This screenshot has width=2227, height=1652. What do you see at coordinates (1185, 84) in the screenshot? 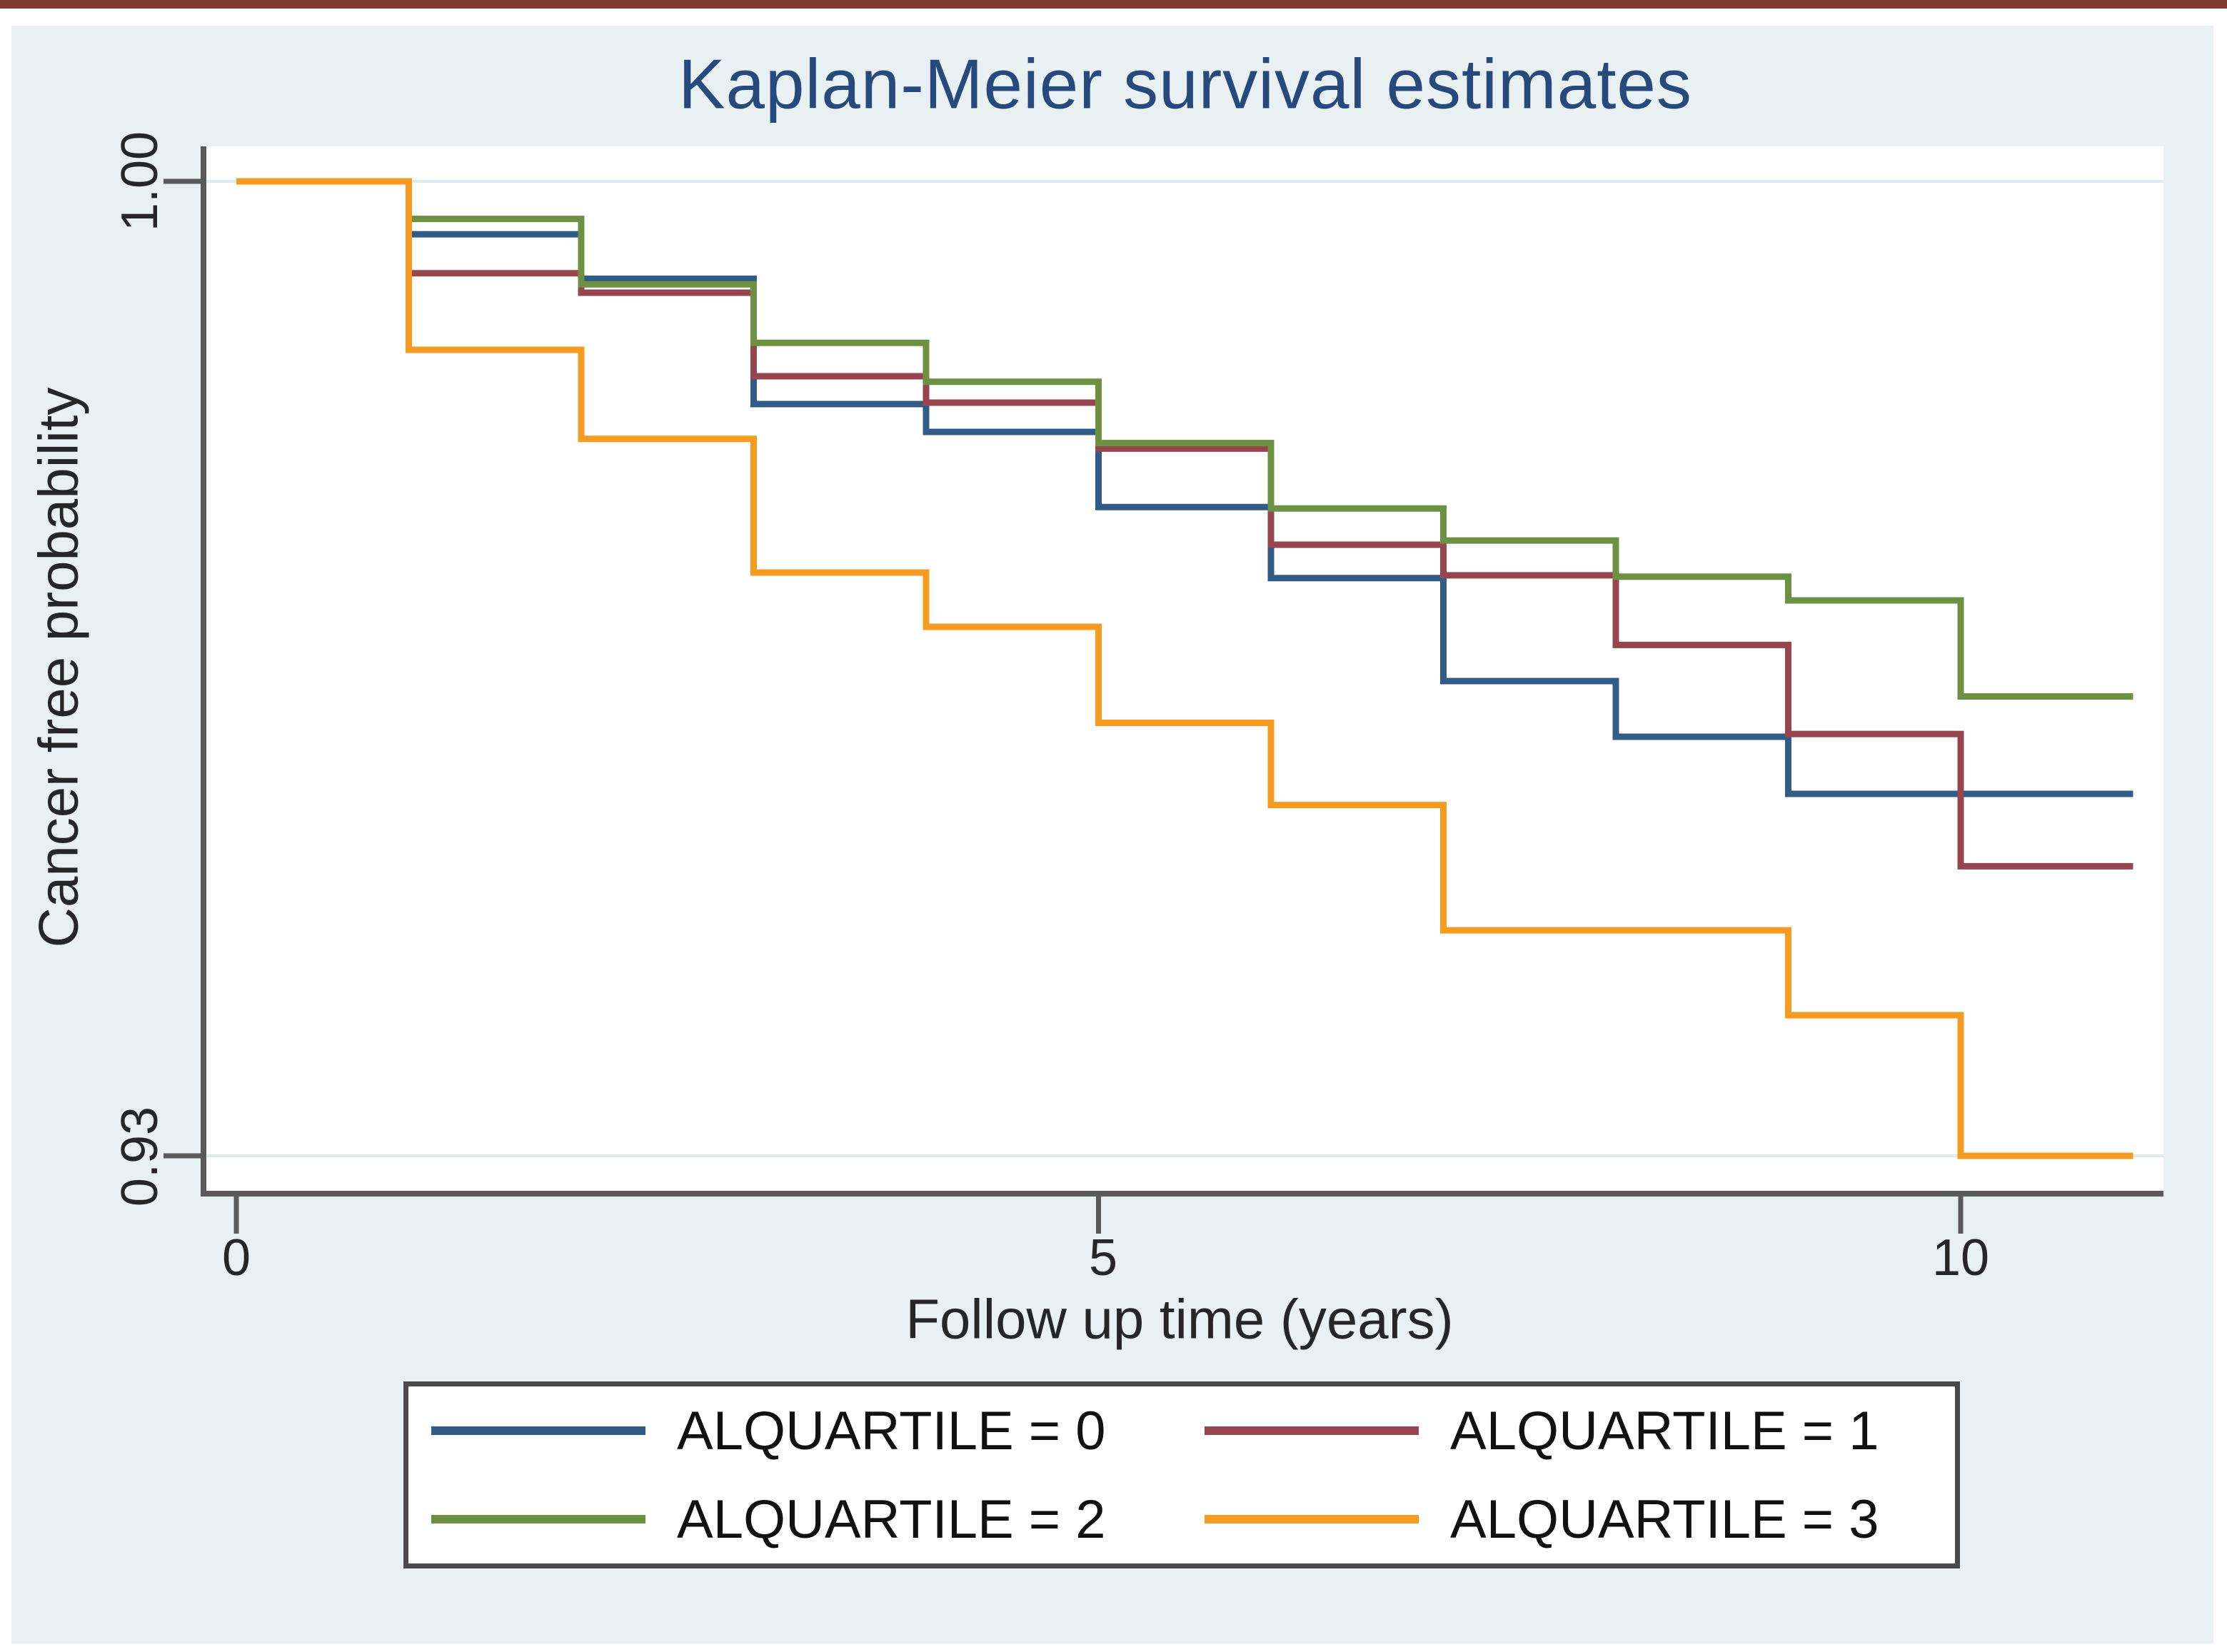
I see `chart-title: Kaplan-Meier survival estimates` at bounding box center [1185, 84].